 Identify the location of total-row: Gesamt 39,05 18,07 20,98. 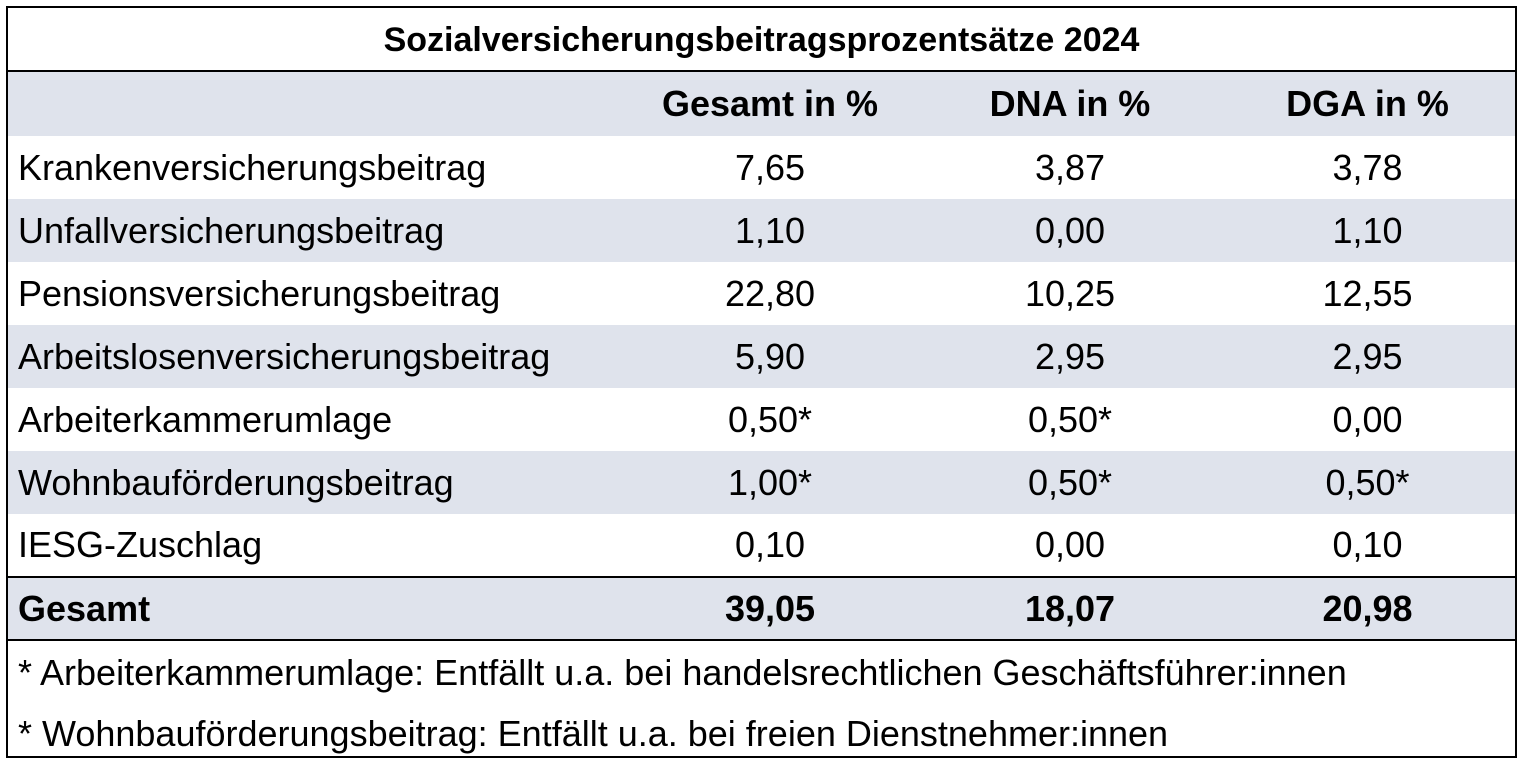
(761, 608).